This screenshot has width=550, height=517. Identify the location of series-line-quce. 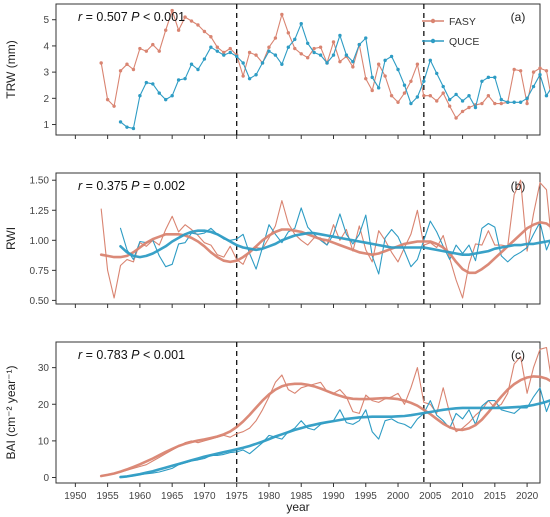
(334, 432).